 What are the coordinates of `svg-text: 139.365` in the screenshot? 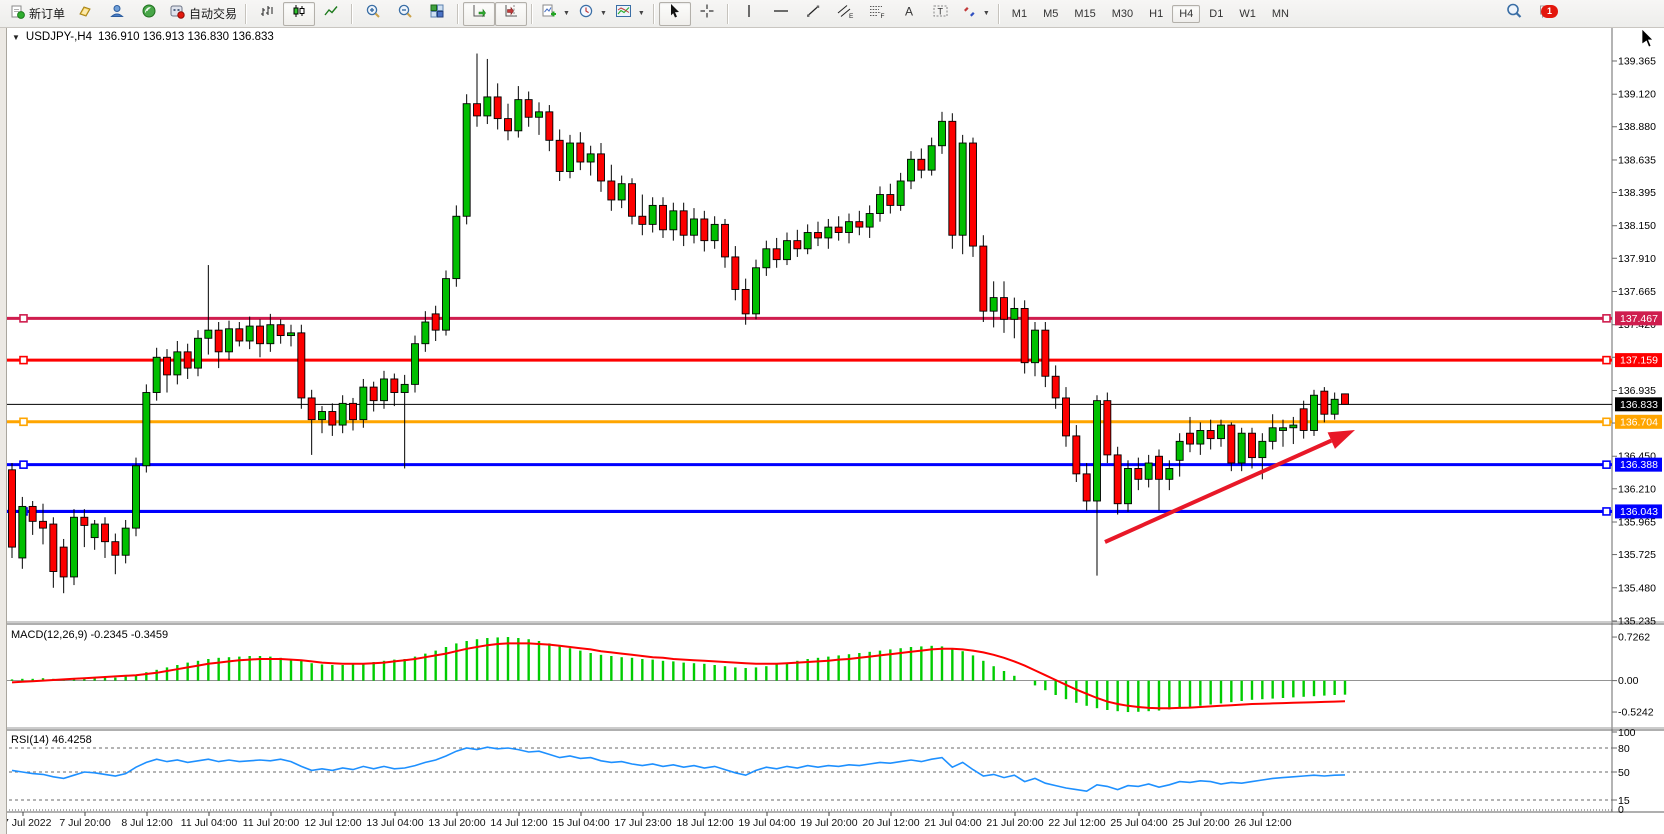 It's located at (1637, 61).